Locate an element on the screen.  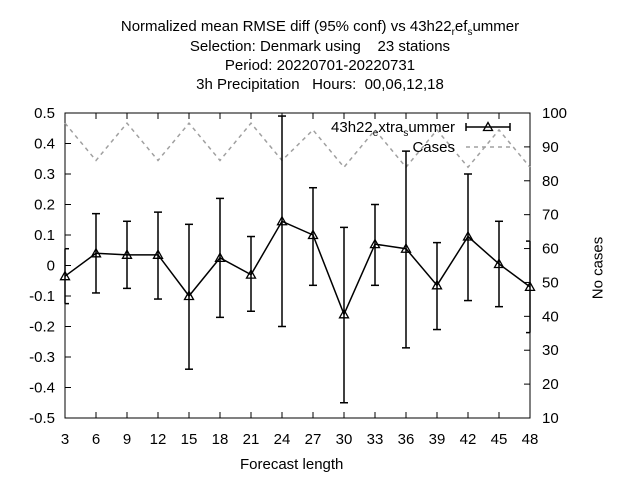
x-tick-label: 36 is located at coordinates (406, 439).